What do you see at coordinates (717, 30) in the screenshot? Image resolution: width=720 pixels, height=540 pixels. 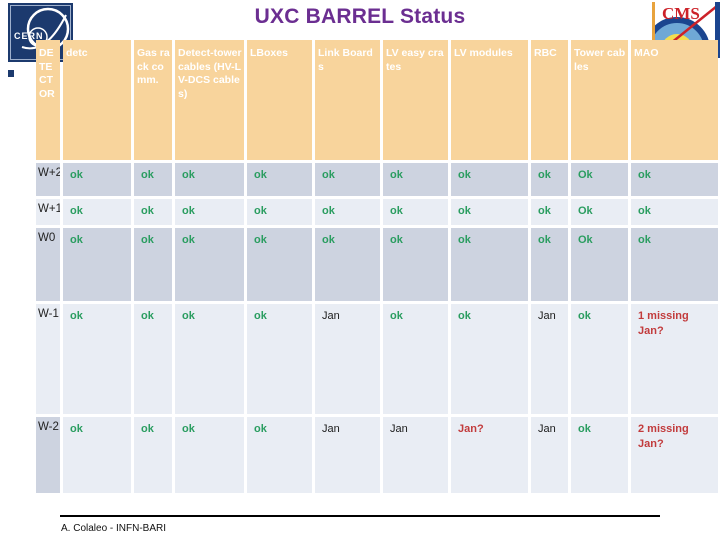 I see `cms-logo-strip` at bounding box center [717, 30].